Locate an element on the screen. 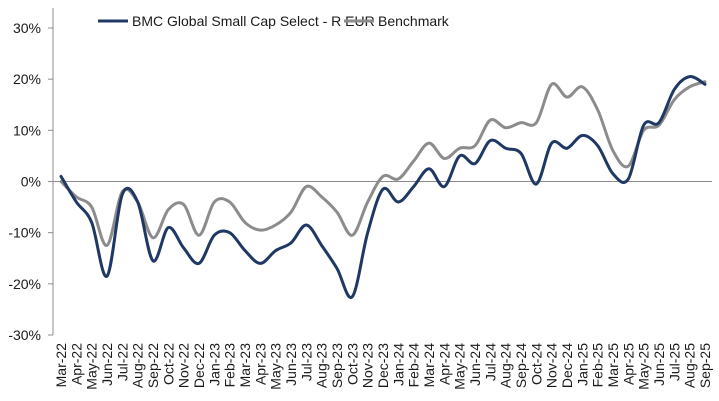 This screenshot has height=401, width=719. y-tick-label: 20% is located at coordinates (27, 79).